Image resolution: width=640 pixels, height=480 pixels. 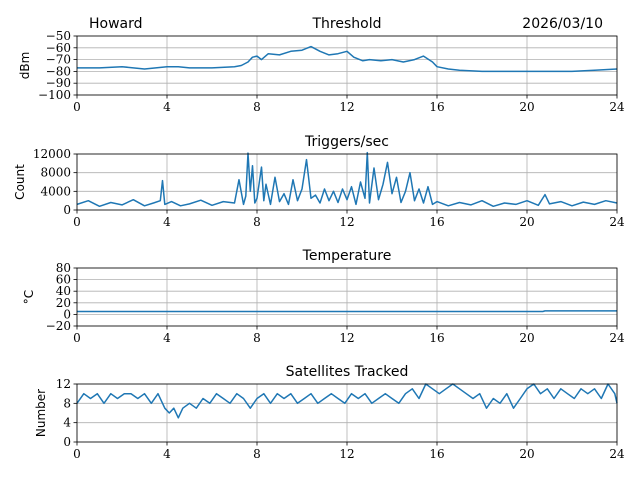 I want to click on threshold-ytick-label-4: −60, so click(x=58, y=48).